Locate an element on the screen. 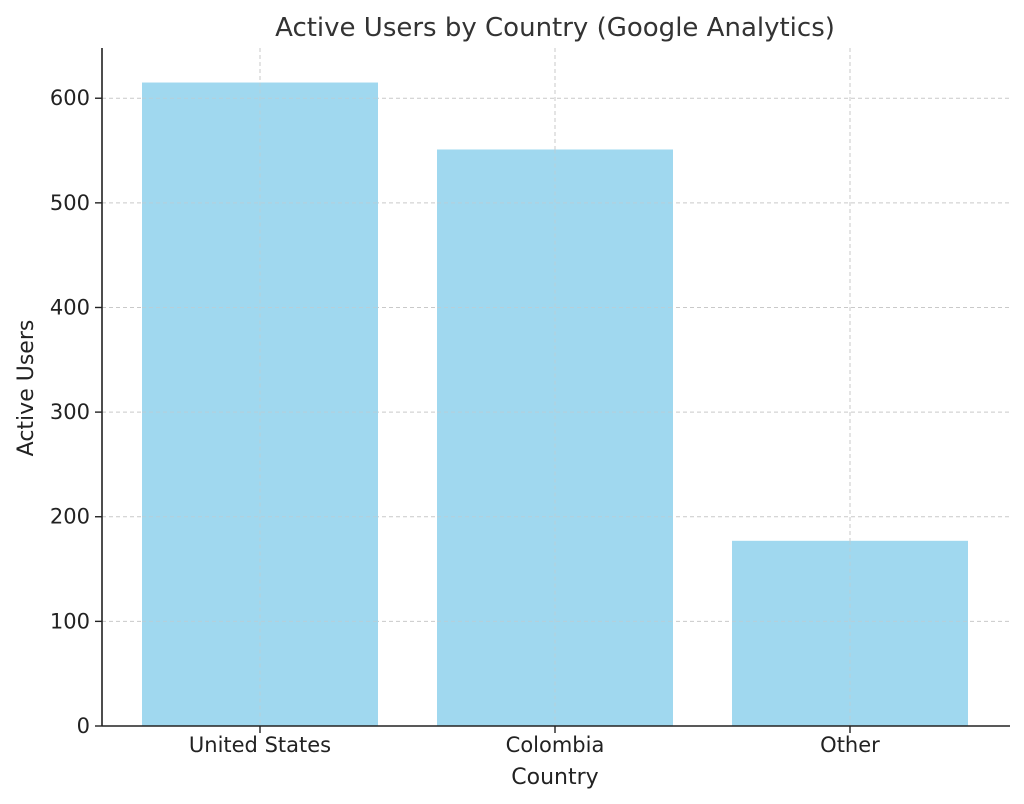 The image size is (1024, 804). x-tick-label: Other is located at coordinates (850, 745).